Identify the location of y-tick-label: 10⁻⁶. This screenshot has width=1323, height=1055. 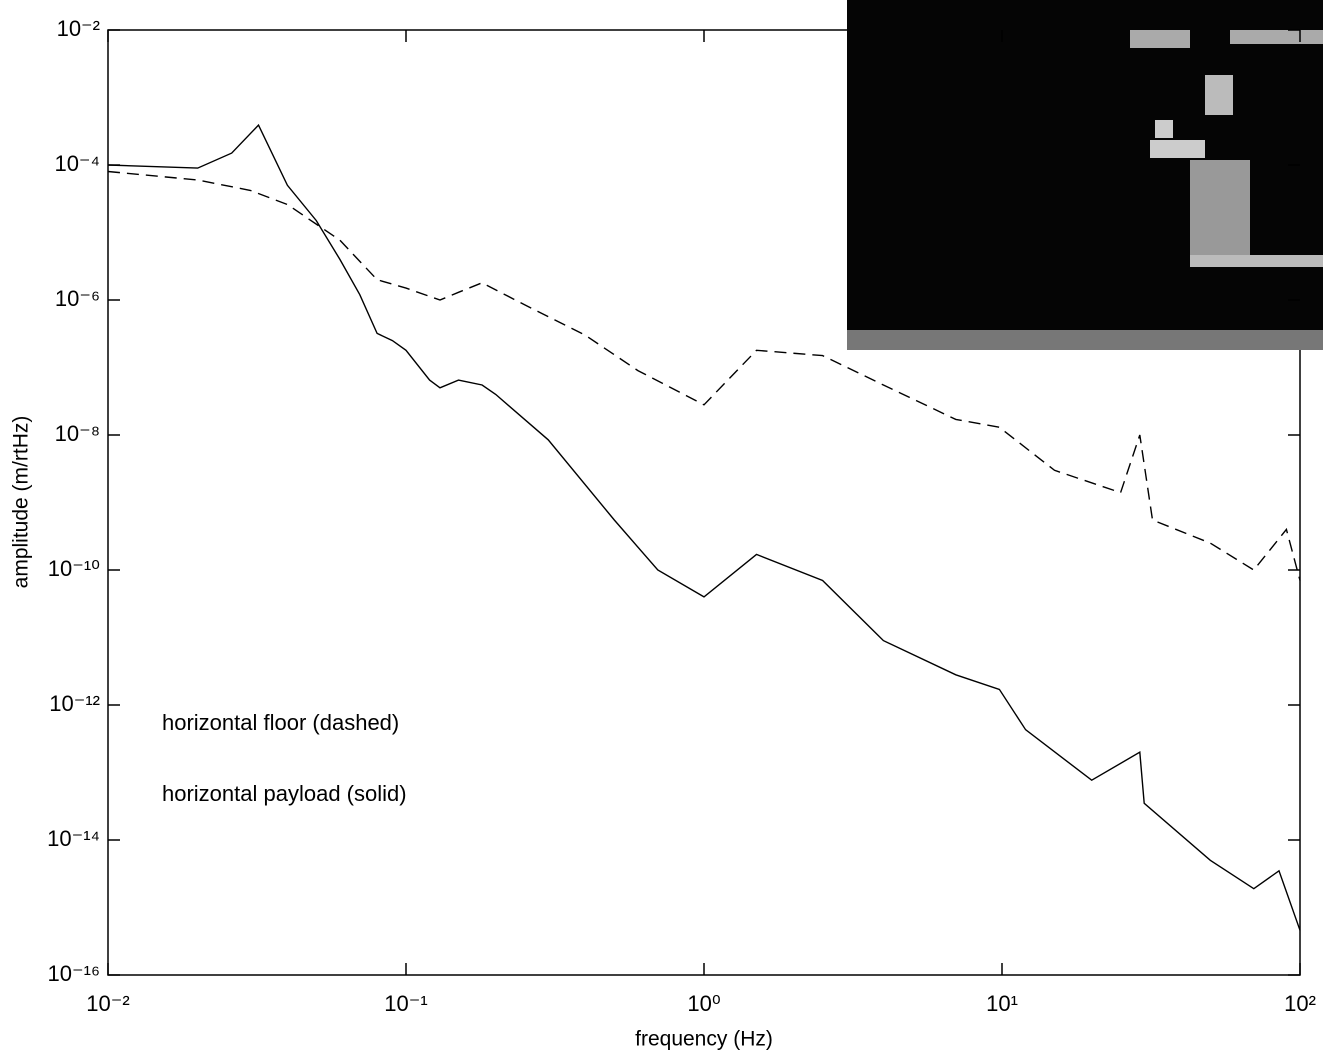
(77, 298).